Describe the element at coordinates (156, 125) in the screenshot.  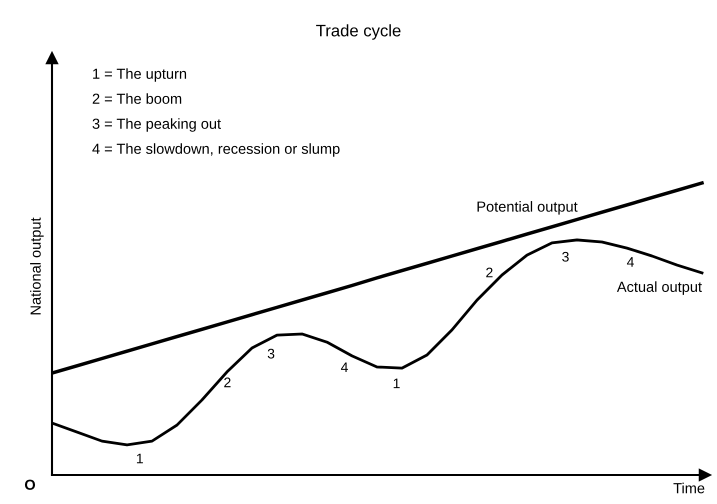
I see `text: 3 = The peaking out` at that location.